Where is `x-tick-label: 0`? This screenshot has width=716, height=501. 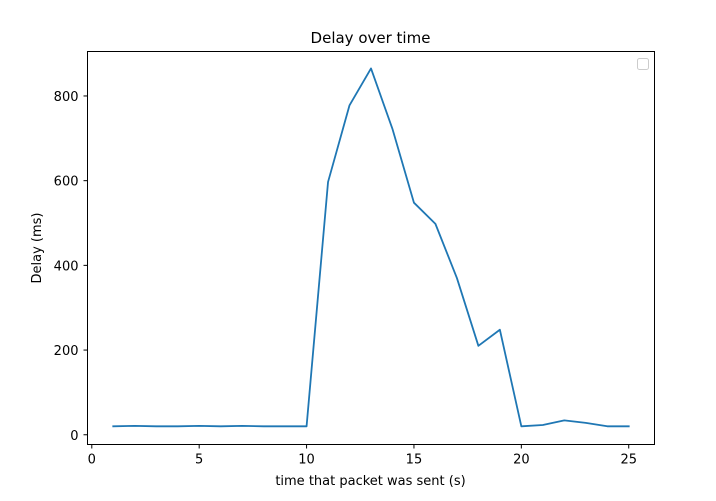
x-tick-label: 0 is located at coordinates (92, 460).